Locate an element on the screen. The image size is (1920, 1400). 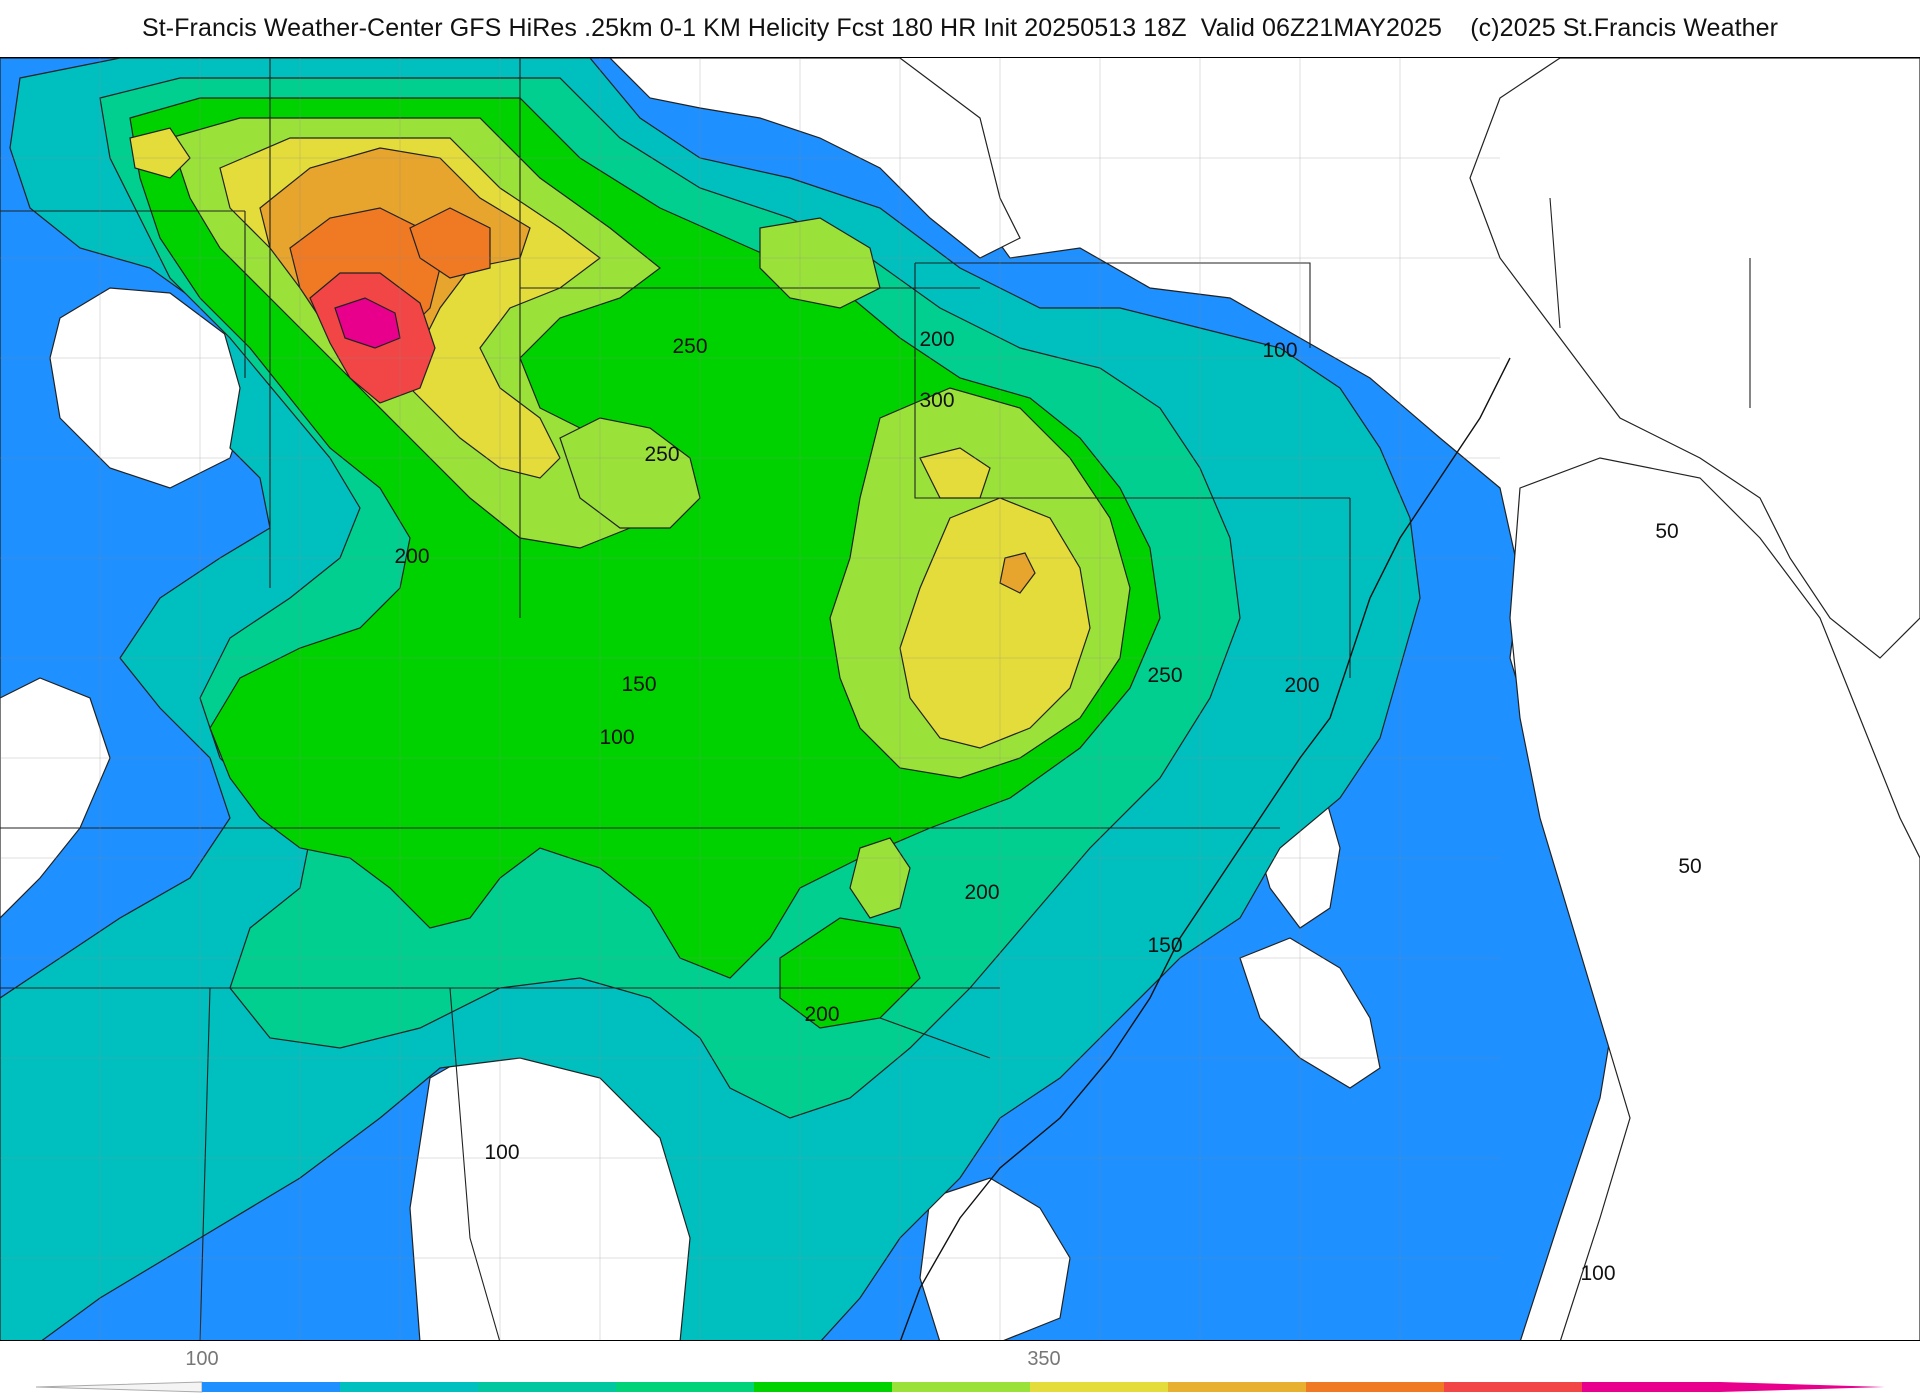
low-helicity-area-georgia is located at coordinates (995, 1258).